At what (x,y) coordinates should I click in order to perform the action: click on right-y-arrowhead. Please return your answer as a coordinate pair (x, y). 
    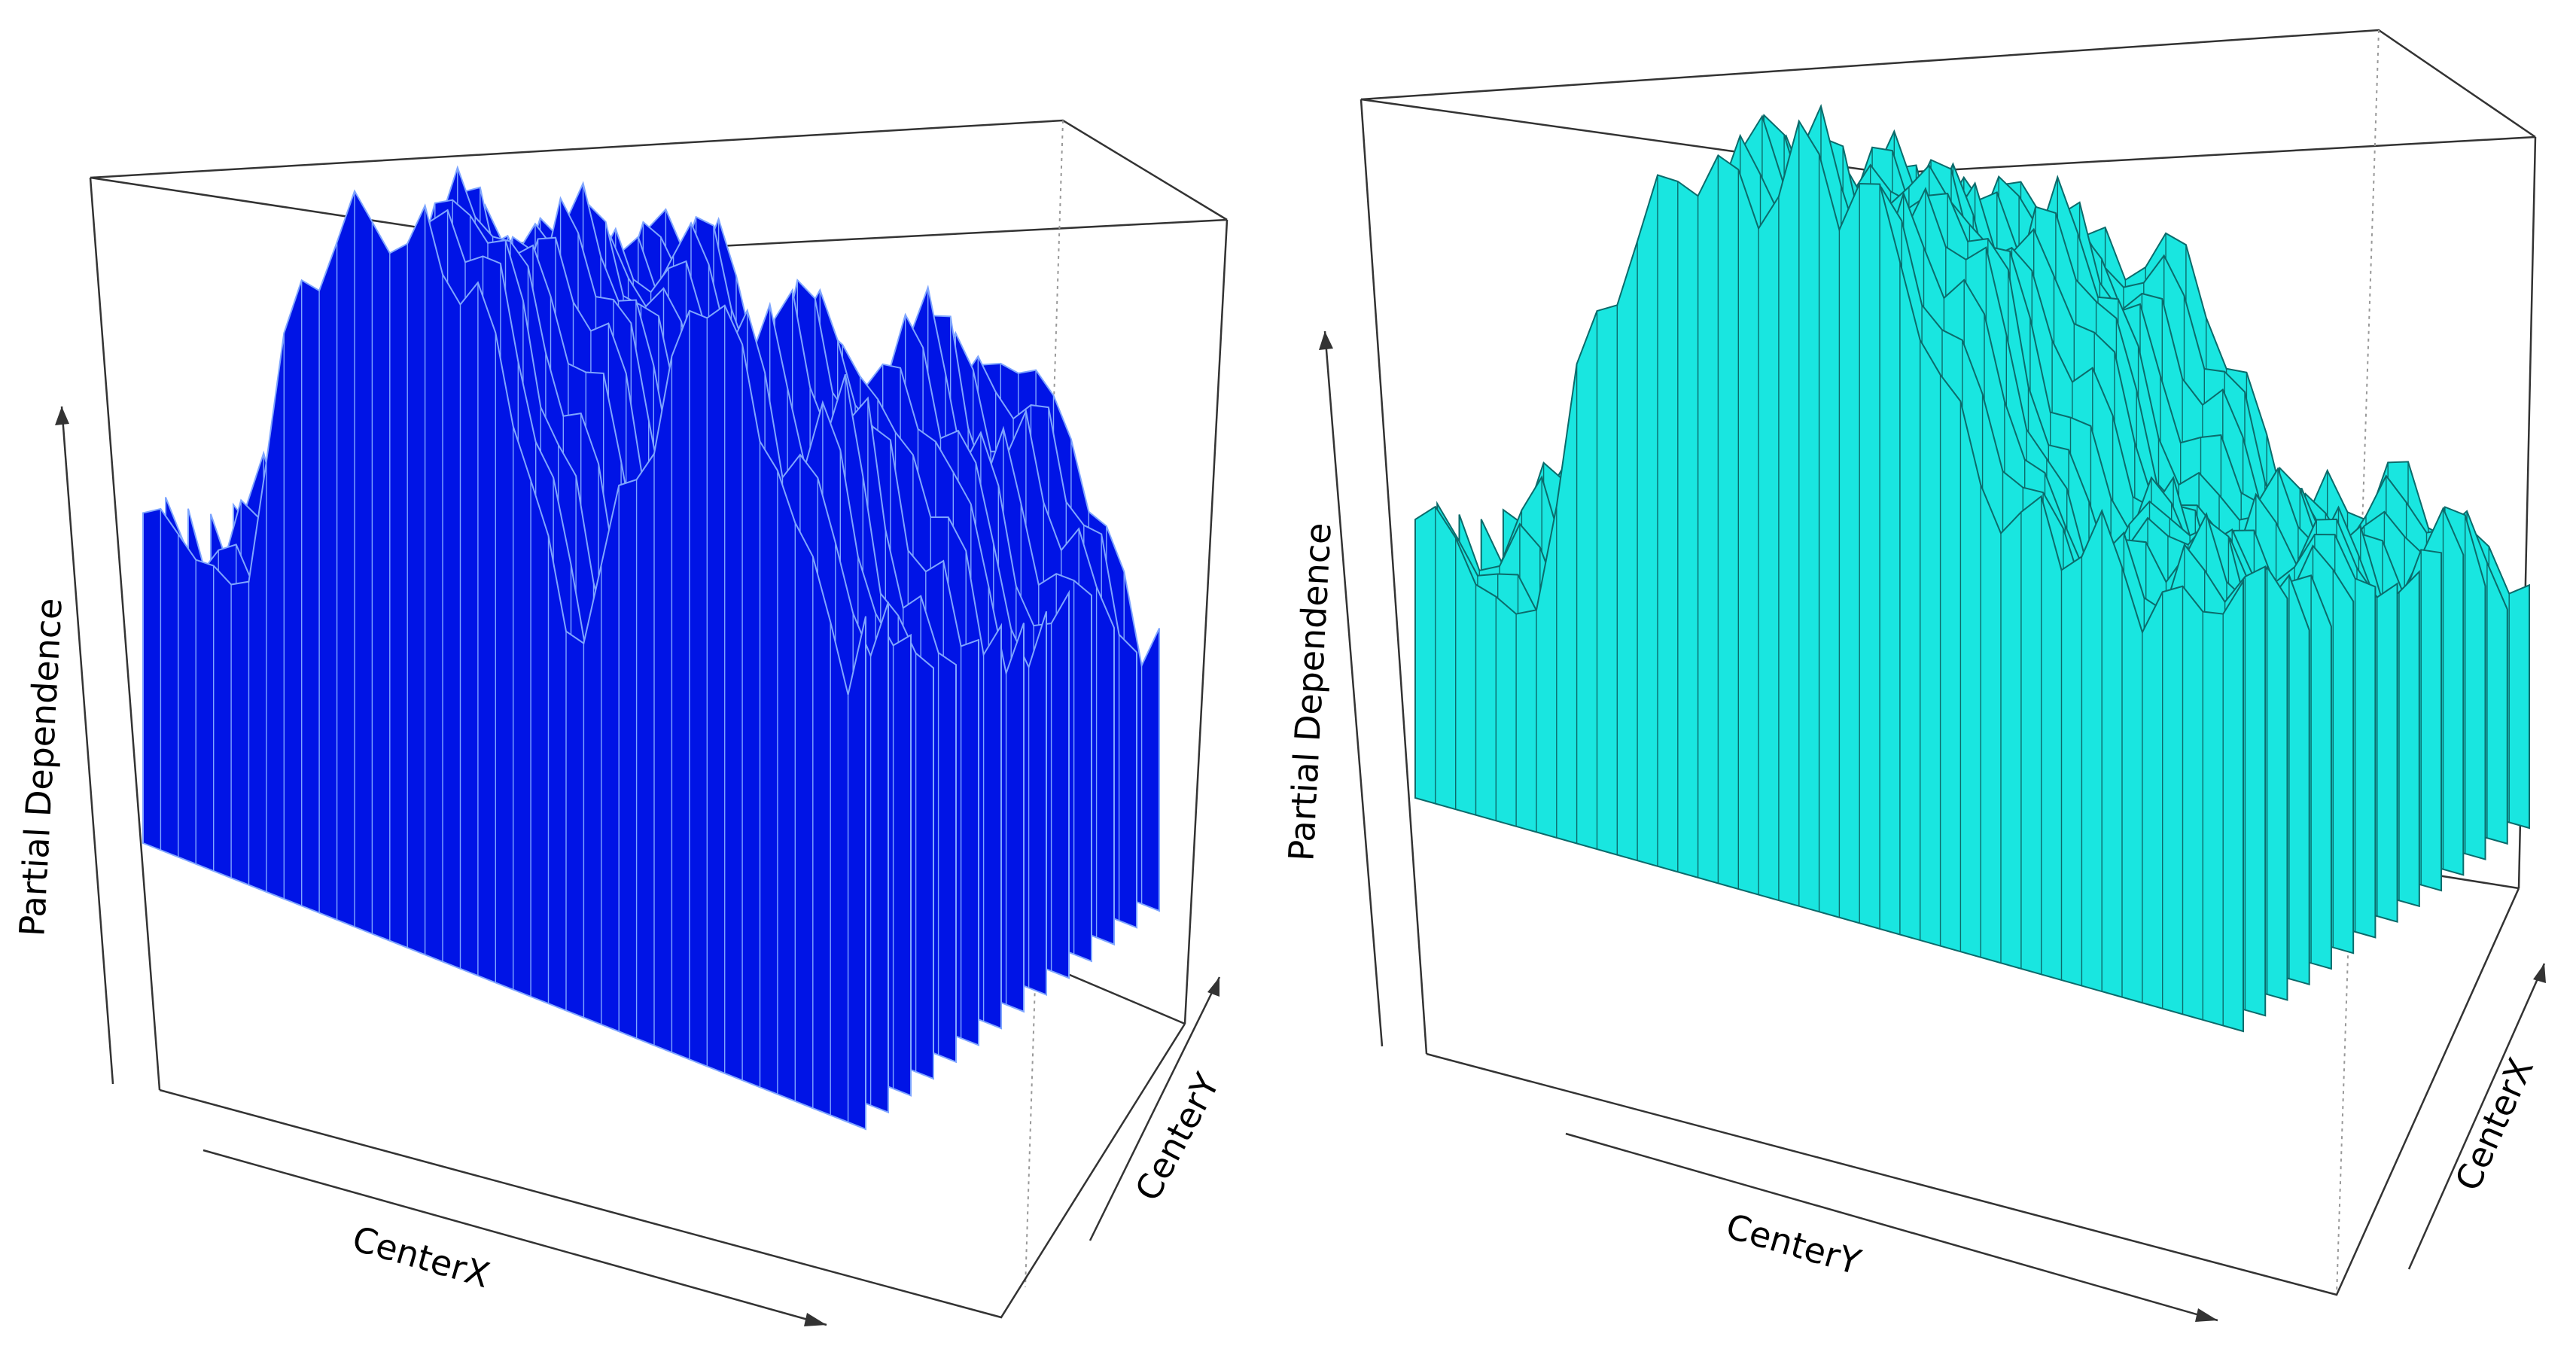
    Looking at the image, I should click on (2540, 973).